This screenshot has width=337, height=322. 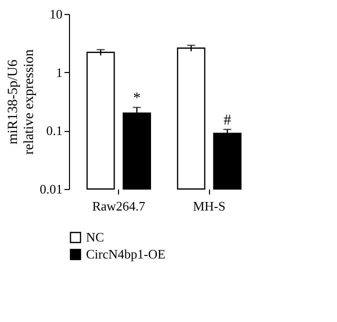 I want to click on annotation: #, so click(x=228, y=120).